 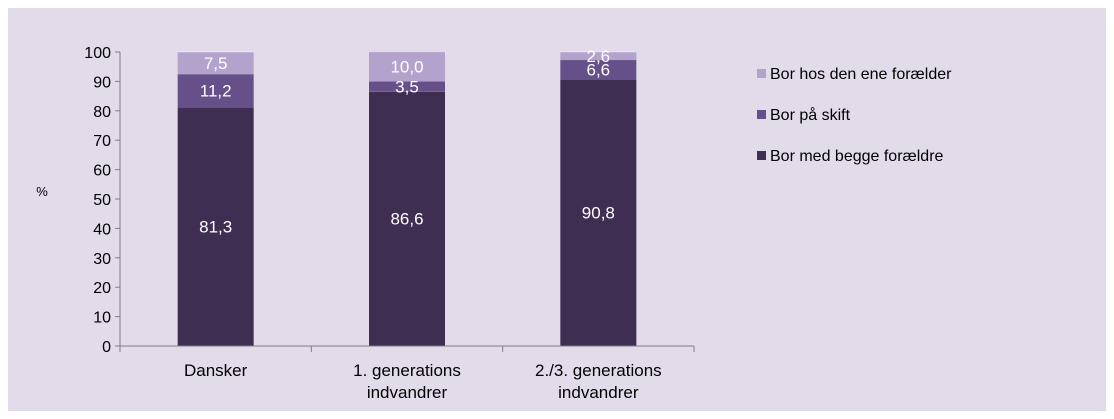 What do you see at coordinates (97, 53) in the screenshot?
I see `y-tick-label: 100` at bounding box center [97, 53].